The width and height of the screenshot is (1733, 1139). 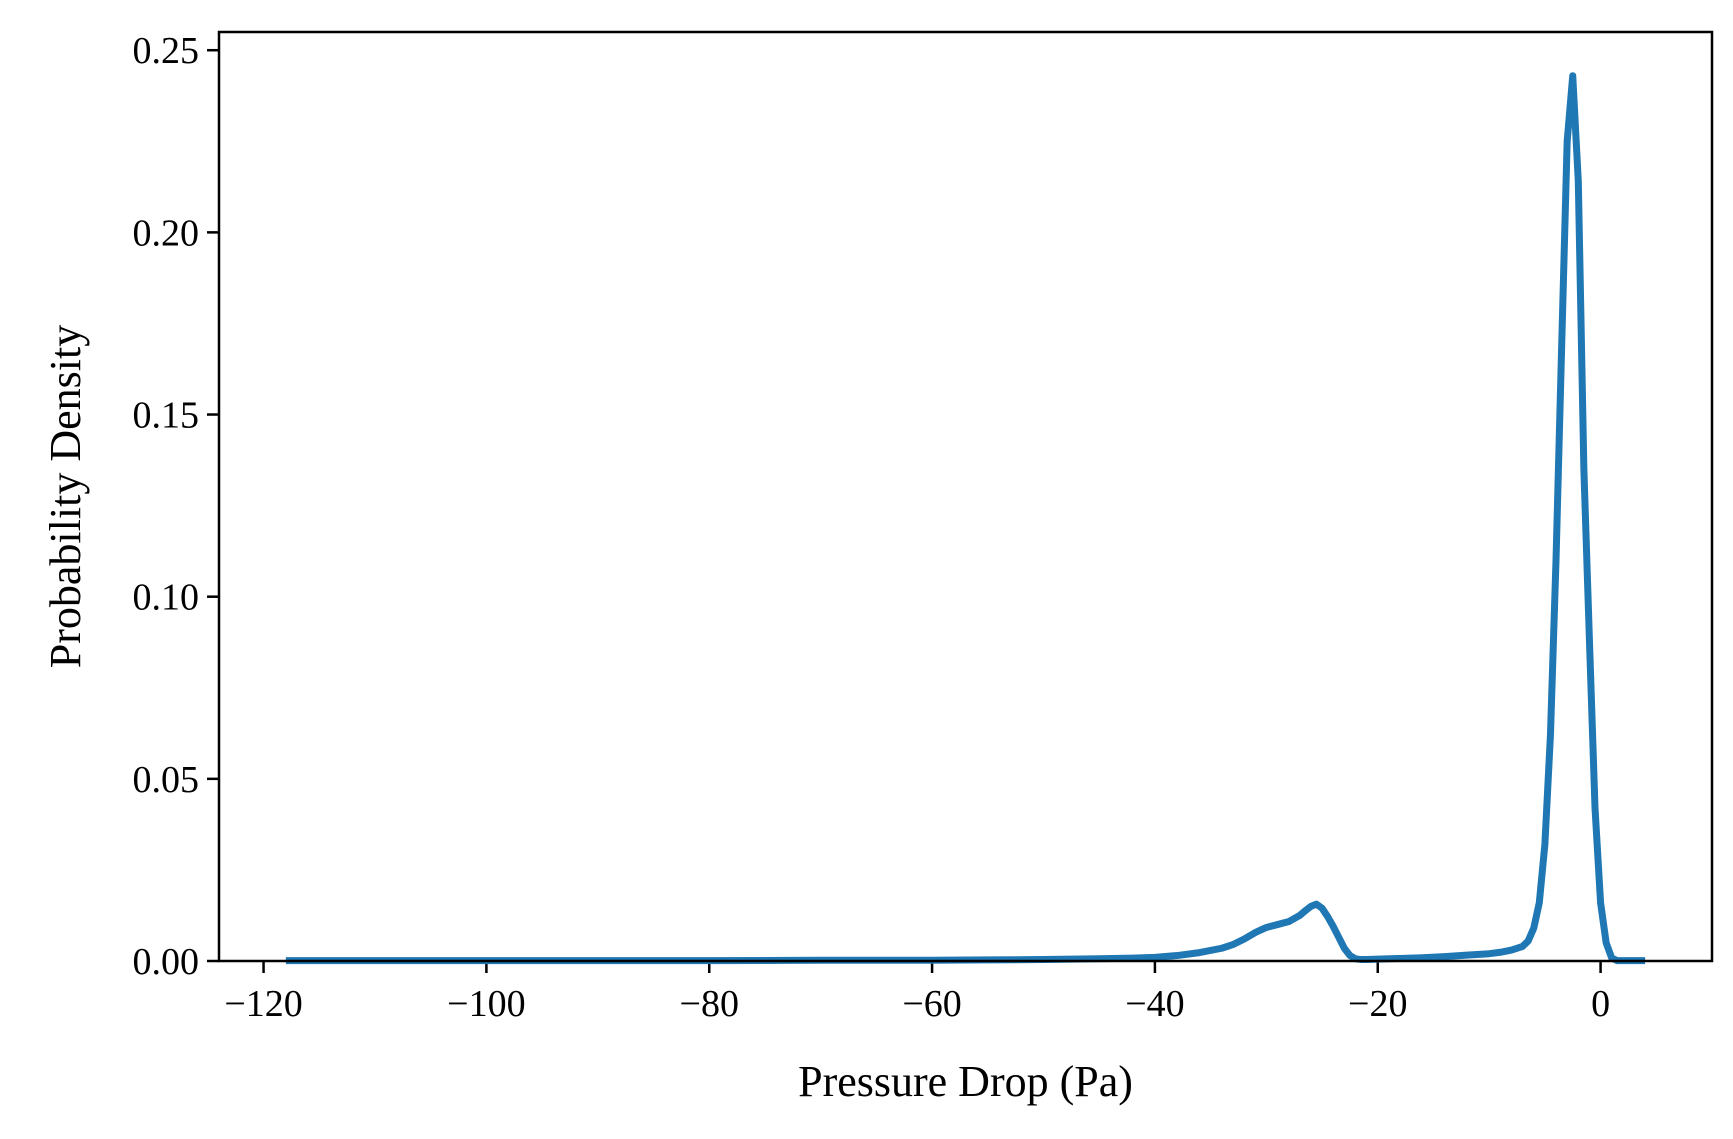 What do you see at coordinates (965, 1081) in the screenshot?
I see `x-axis-label: Pressure Drop (Pa)` at bounding box center [965, 1081].